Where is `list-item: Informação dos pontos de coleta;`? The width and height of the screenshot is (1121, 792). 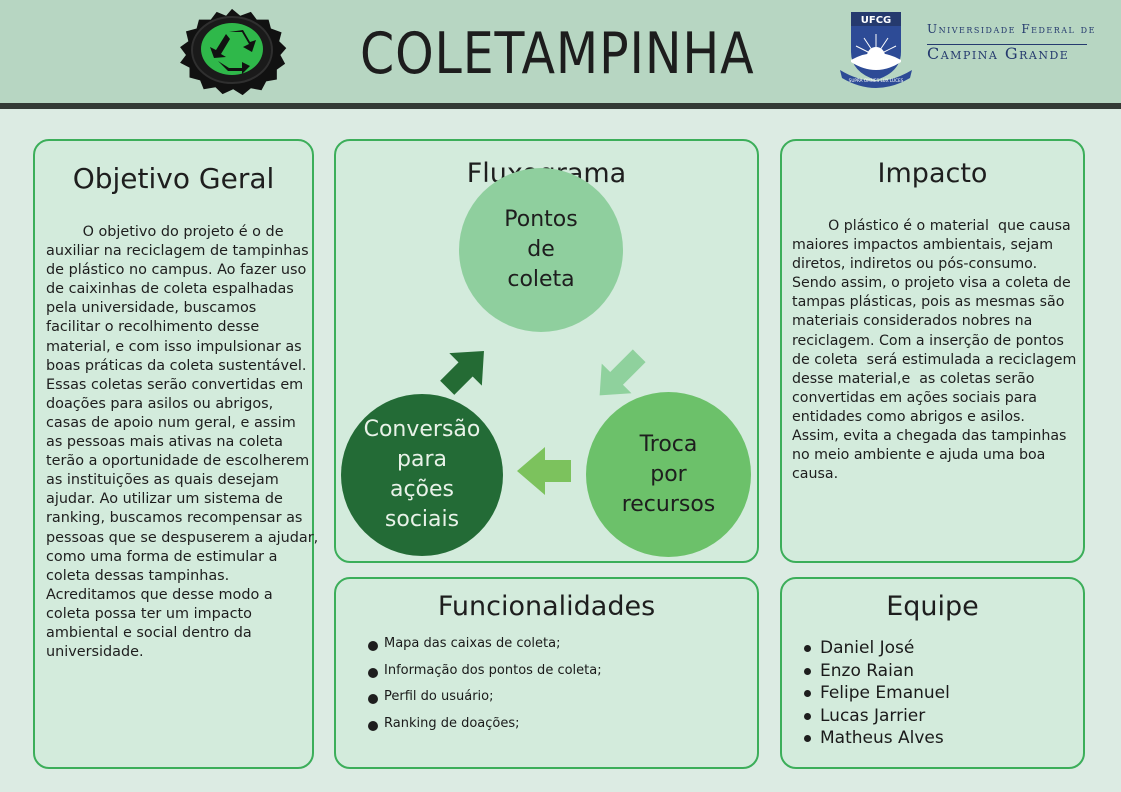 list-item: Informação dos pontos de coleta; is located at coordinates (485, 676).